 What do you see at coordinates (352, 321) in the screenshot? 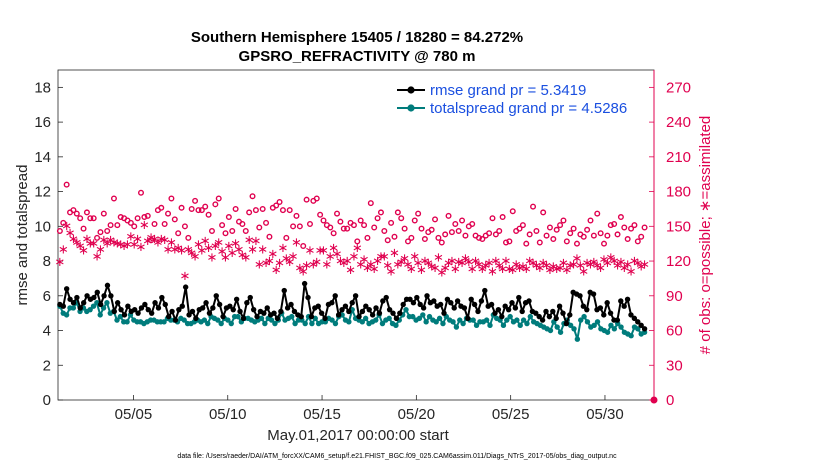
I see `totalspread-series` at bounding box center [352, 321].